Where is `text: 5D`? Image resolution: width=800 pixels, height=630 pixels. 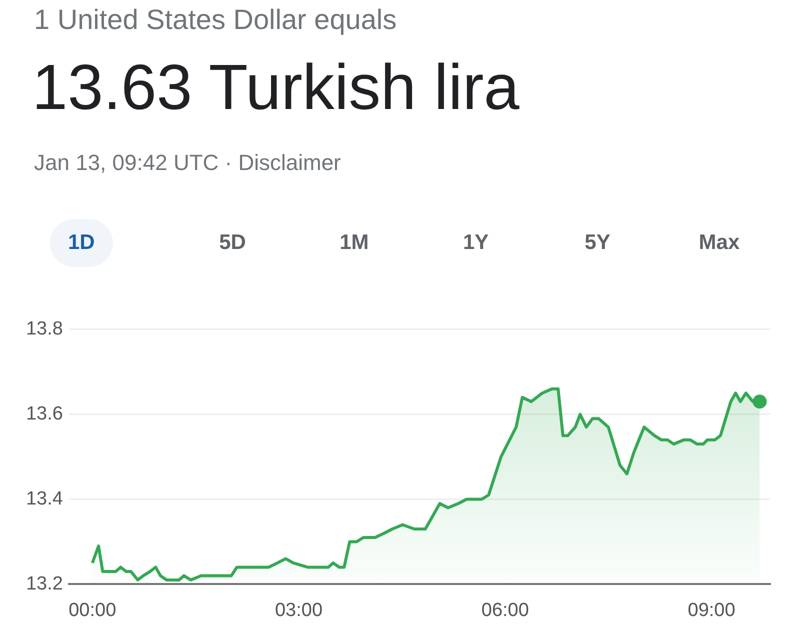 text: 5D is located at coordinates (232, 243).